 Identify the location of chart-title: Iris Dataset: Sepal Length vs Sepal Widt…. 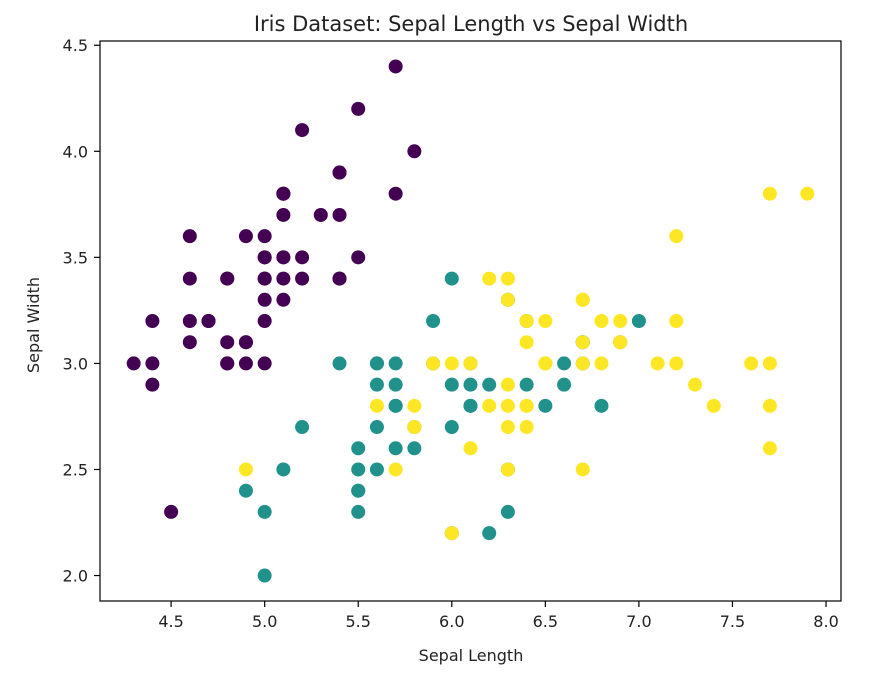
(471, 24).